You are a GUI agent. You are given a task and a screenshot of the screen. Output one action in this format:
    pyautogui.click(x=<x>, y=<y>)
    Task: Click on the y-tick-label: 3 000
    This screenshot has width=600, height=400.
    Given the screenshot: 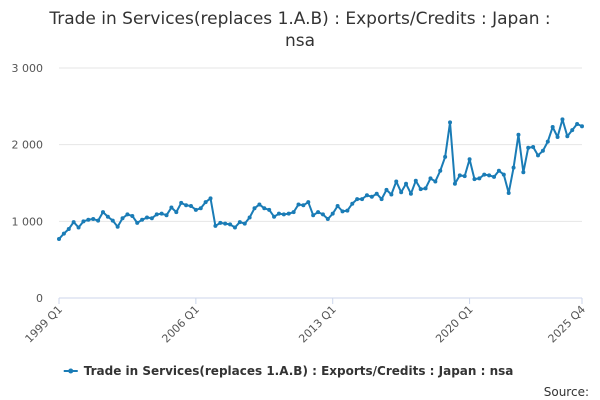 What is the action you would take?
    pyautogui.click(x=28, y=68)
    